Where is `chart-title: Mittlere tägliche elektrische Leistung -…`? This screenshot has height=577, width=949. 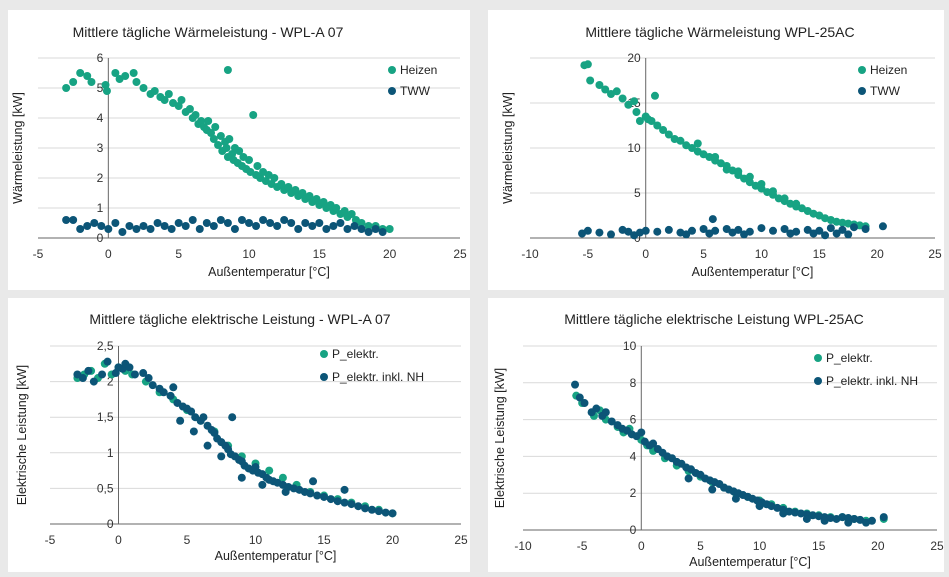 chart-title: Mittlere tägliche elektrische Leistung -… is located at coordinates (239, 319).